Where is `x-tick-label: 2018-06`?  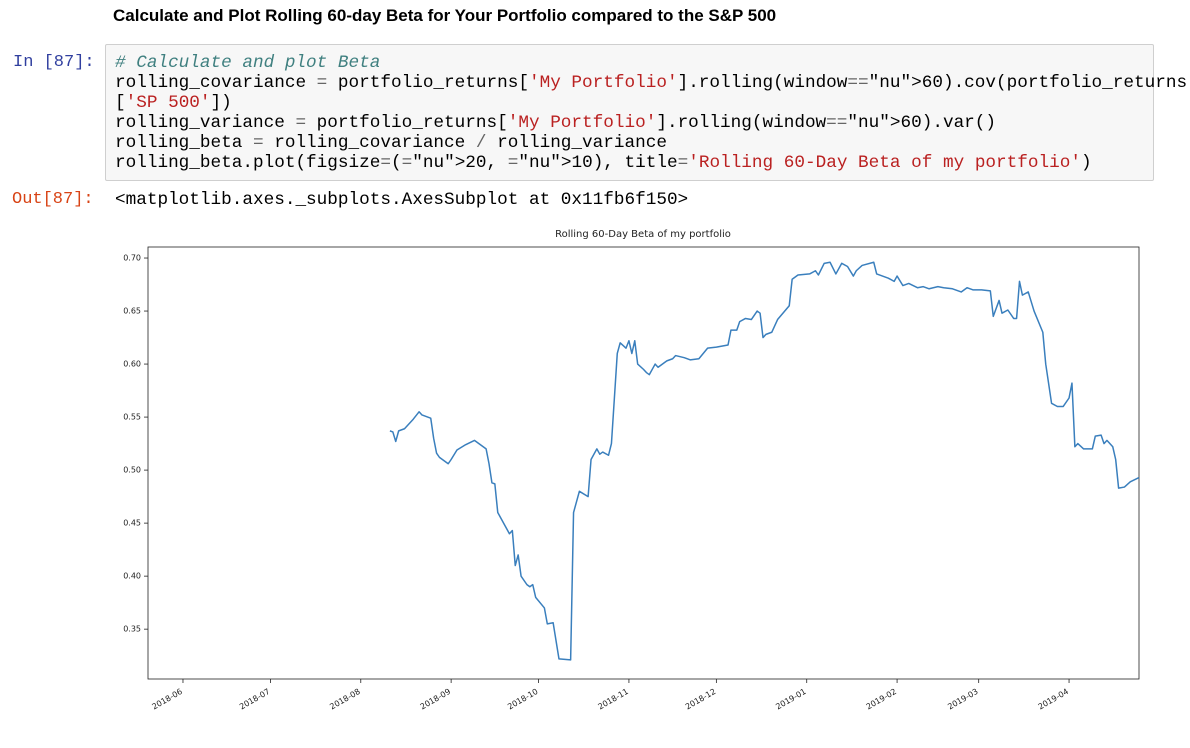
x-tick-label: 2018-06 is located at coordinates (167, 699).